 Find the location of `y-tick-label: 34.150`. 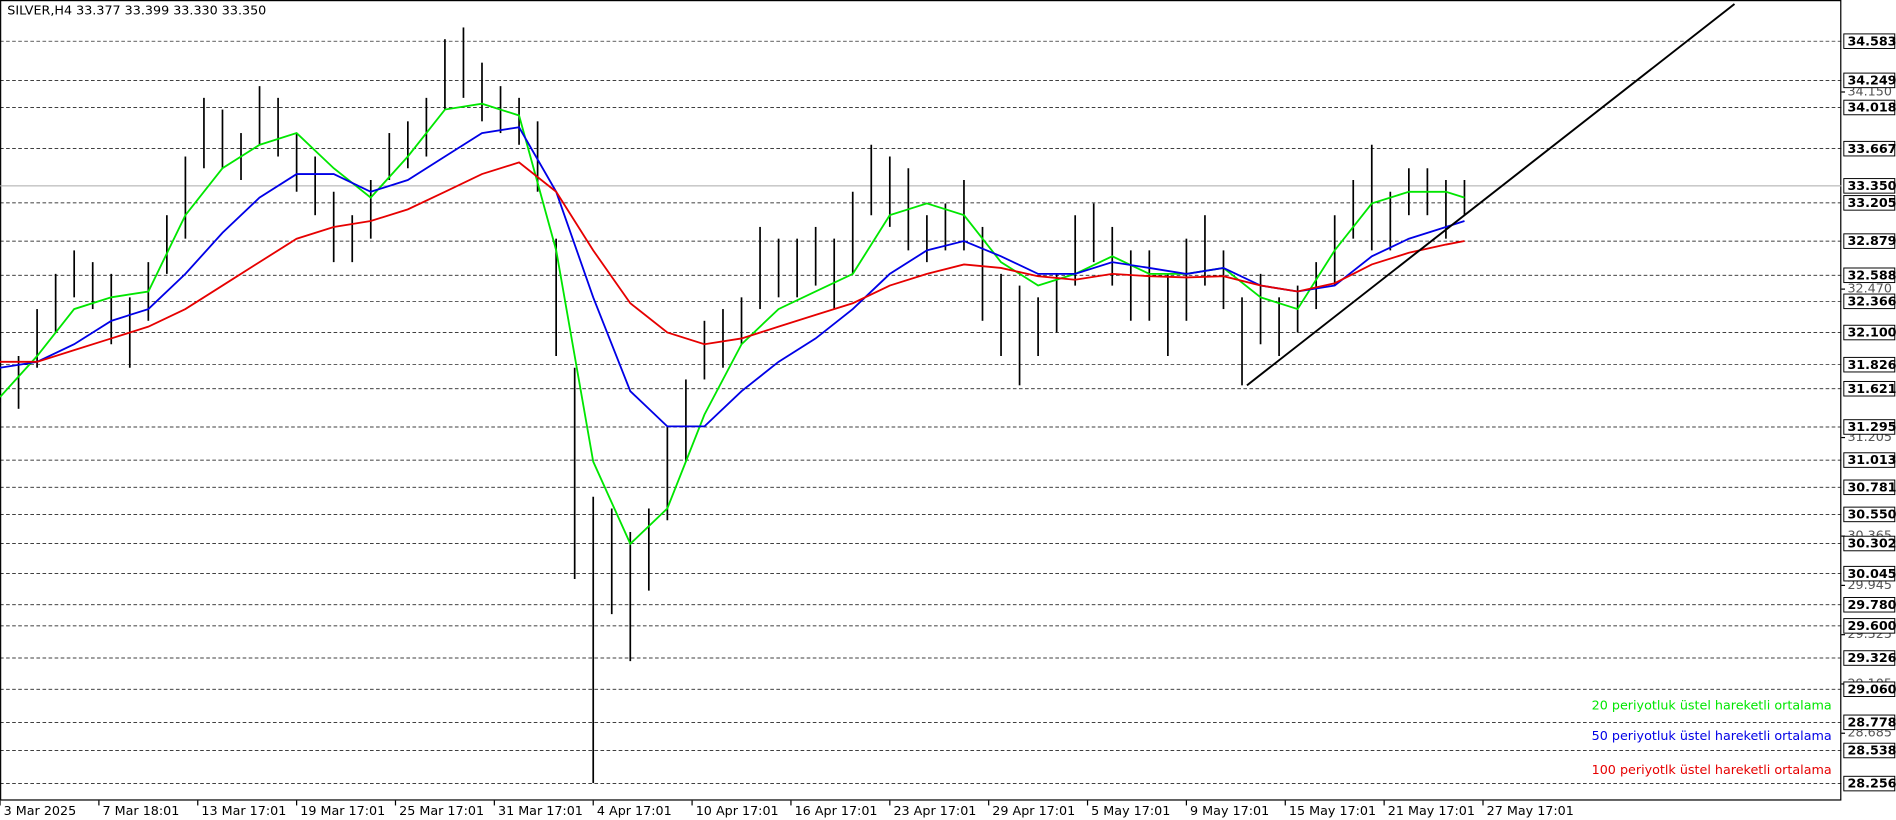

y-tick-label: 34.150 is located at coordinates (1869, 91).